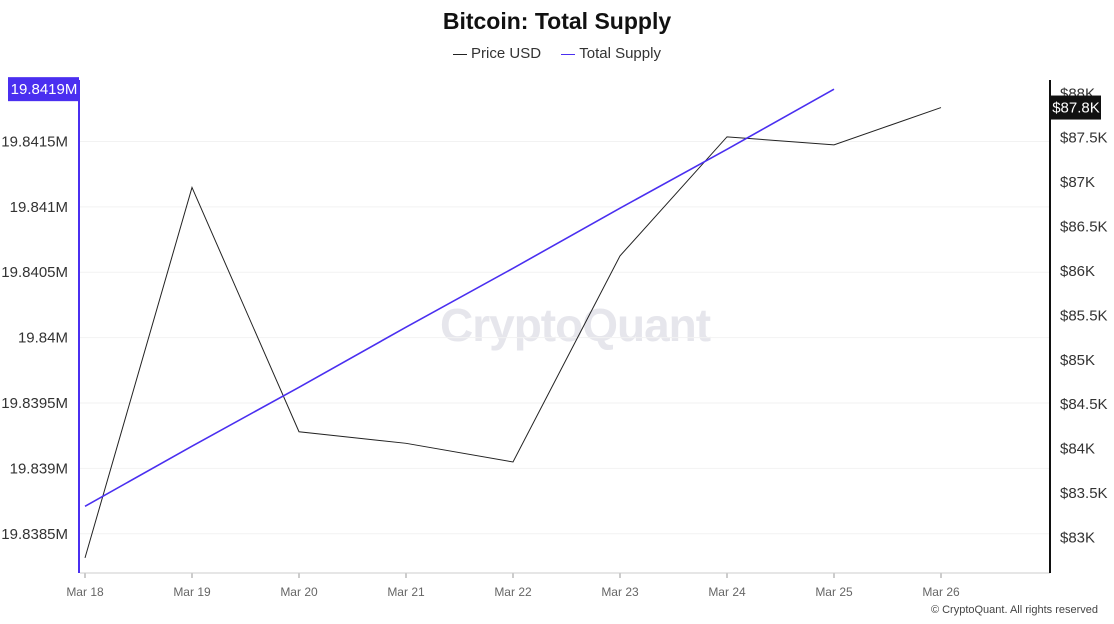  What do you see at coordinates (460, 54) in the screenshot?
I see `legend-swatch-price` at bounding box center [460, 54].